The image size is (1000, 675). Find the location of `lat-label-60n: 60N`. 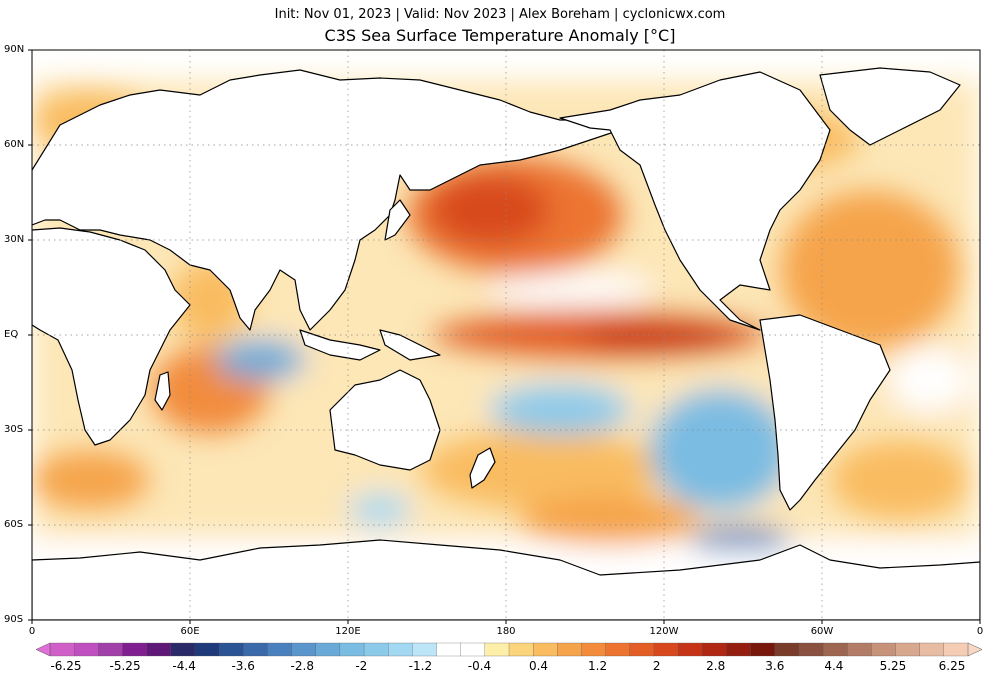

lat-label-60n: 60N is located at coordinates (14, 144).